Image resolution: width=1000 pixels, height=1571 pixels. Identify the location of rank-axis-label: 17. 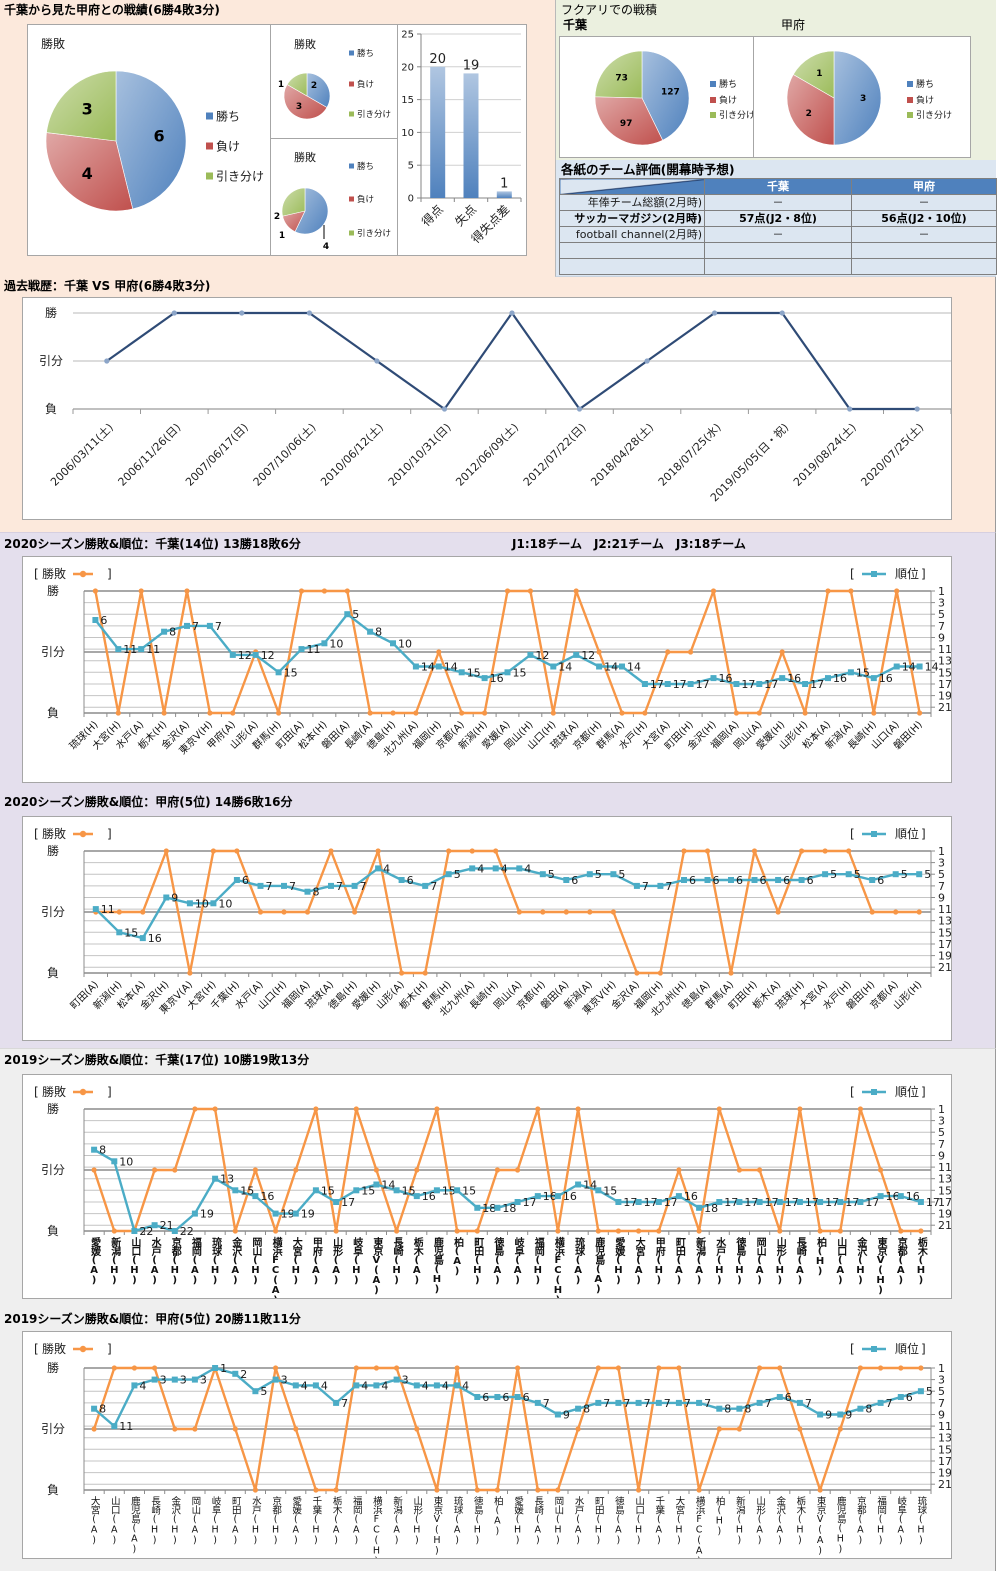
(944, 684).